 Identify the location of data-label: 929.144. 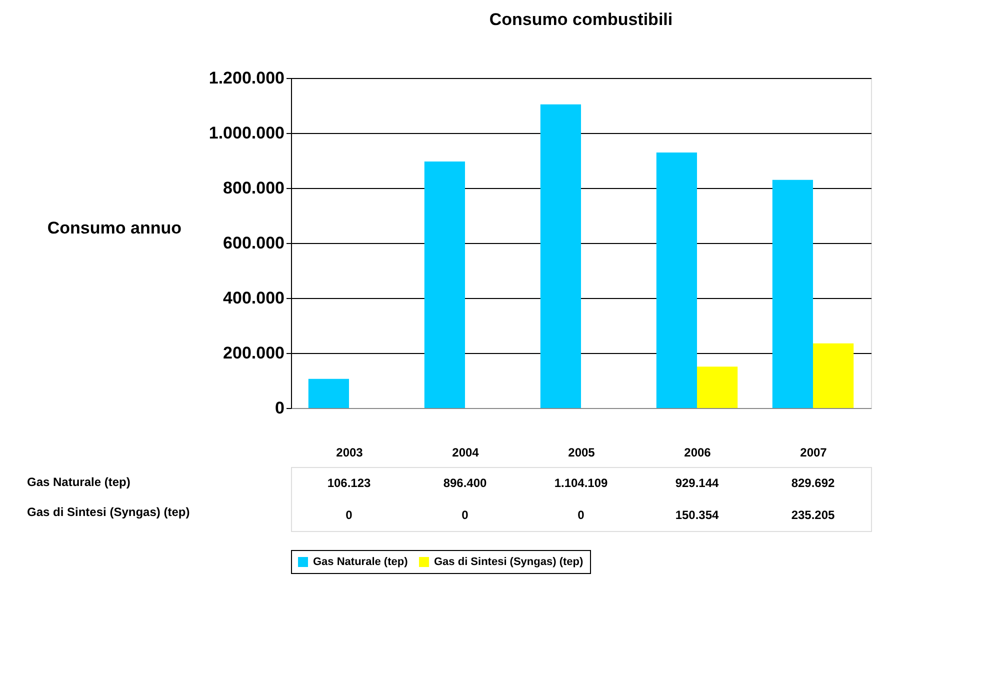
(697, 483).